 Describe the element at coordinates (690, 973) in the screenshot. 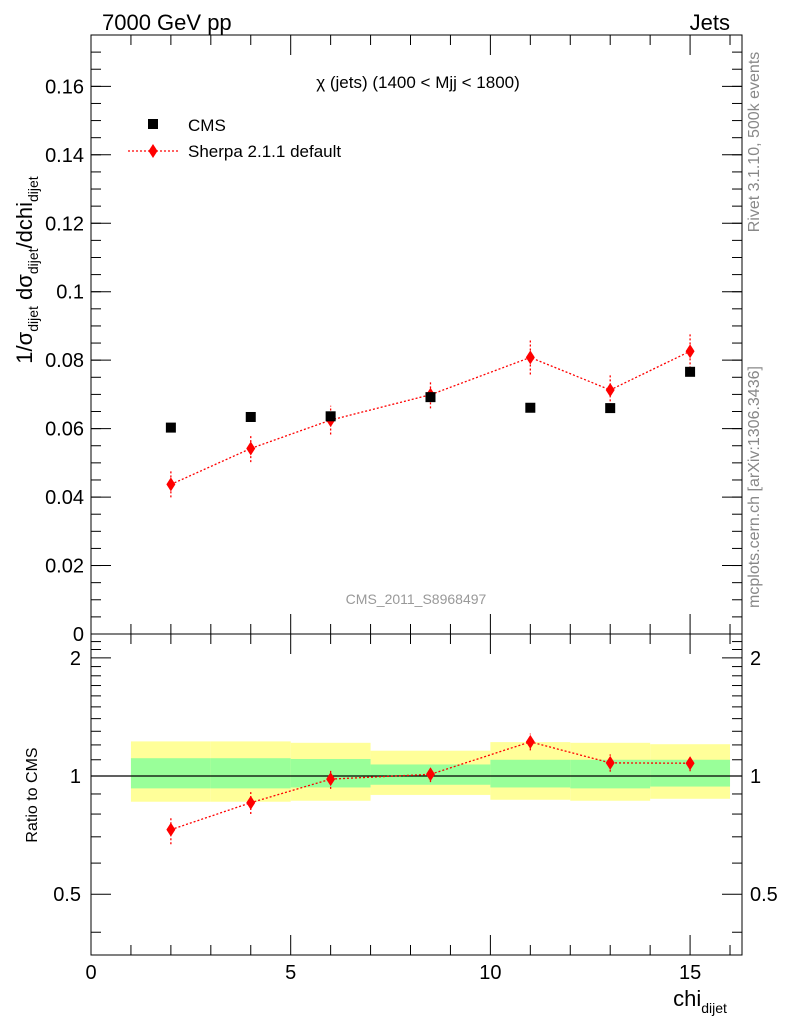

I see `x-tick-label: 15` at that location.